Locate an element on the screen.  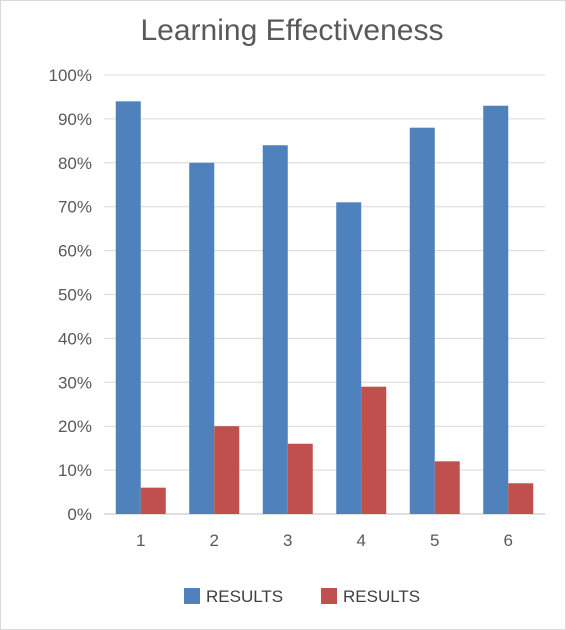
x-tick-label: 3 is located at coordinates (287, 540).